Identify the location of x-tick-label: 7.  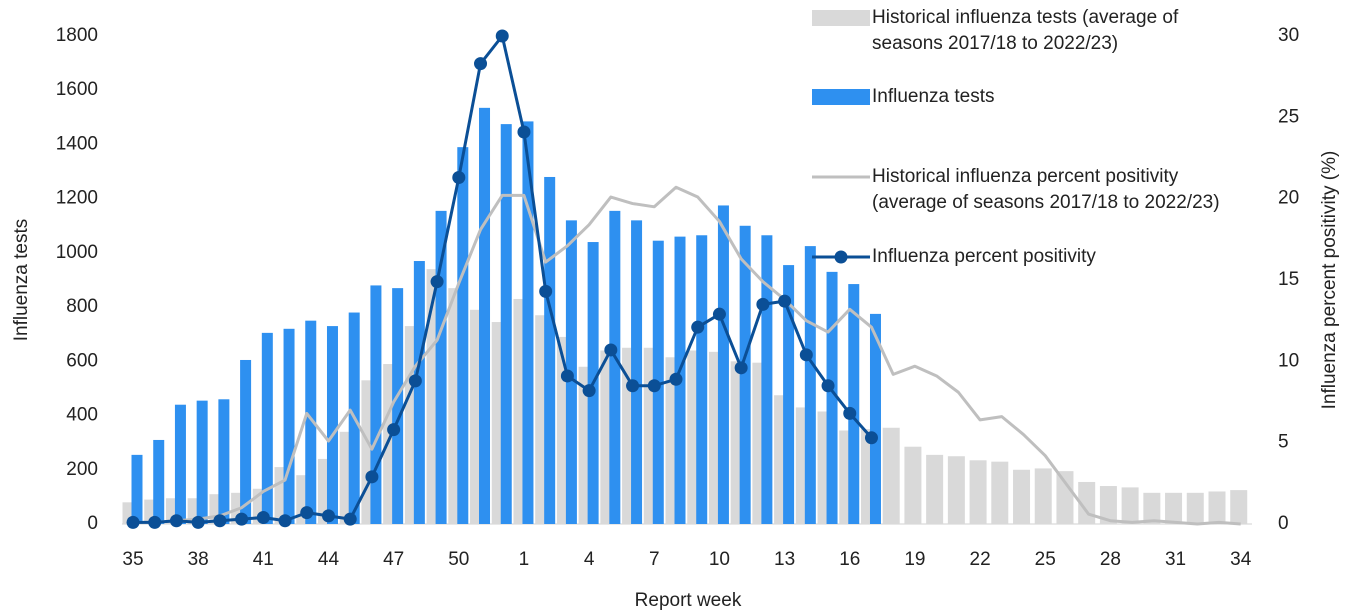
(654, 559).